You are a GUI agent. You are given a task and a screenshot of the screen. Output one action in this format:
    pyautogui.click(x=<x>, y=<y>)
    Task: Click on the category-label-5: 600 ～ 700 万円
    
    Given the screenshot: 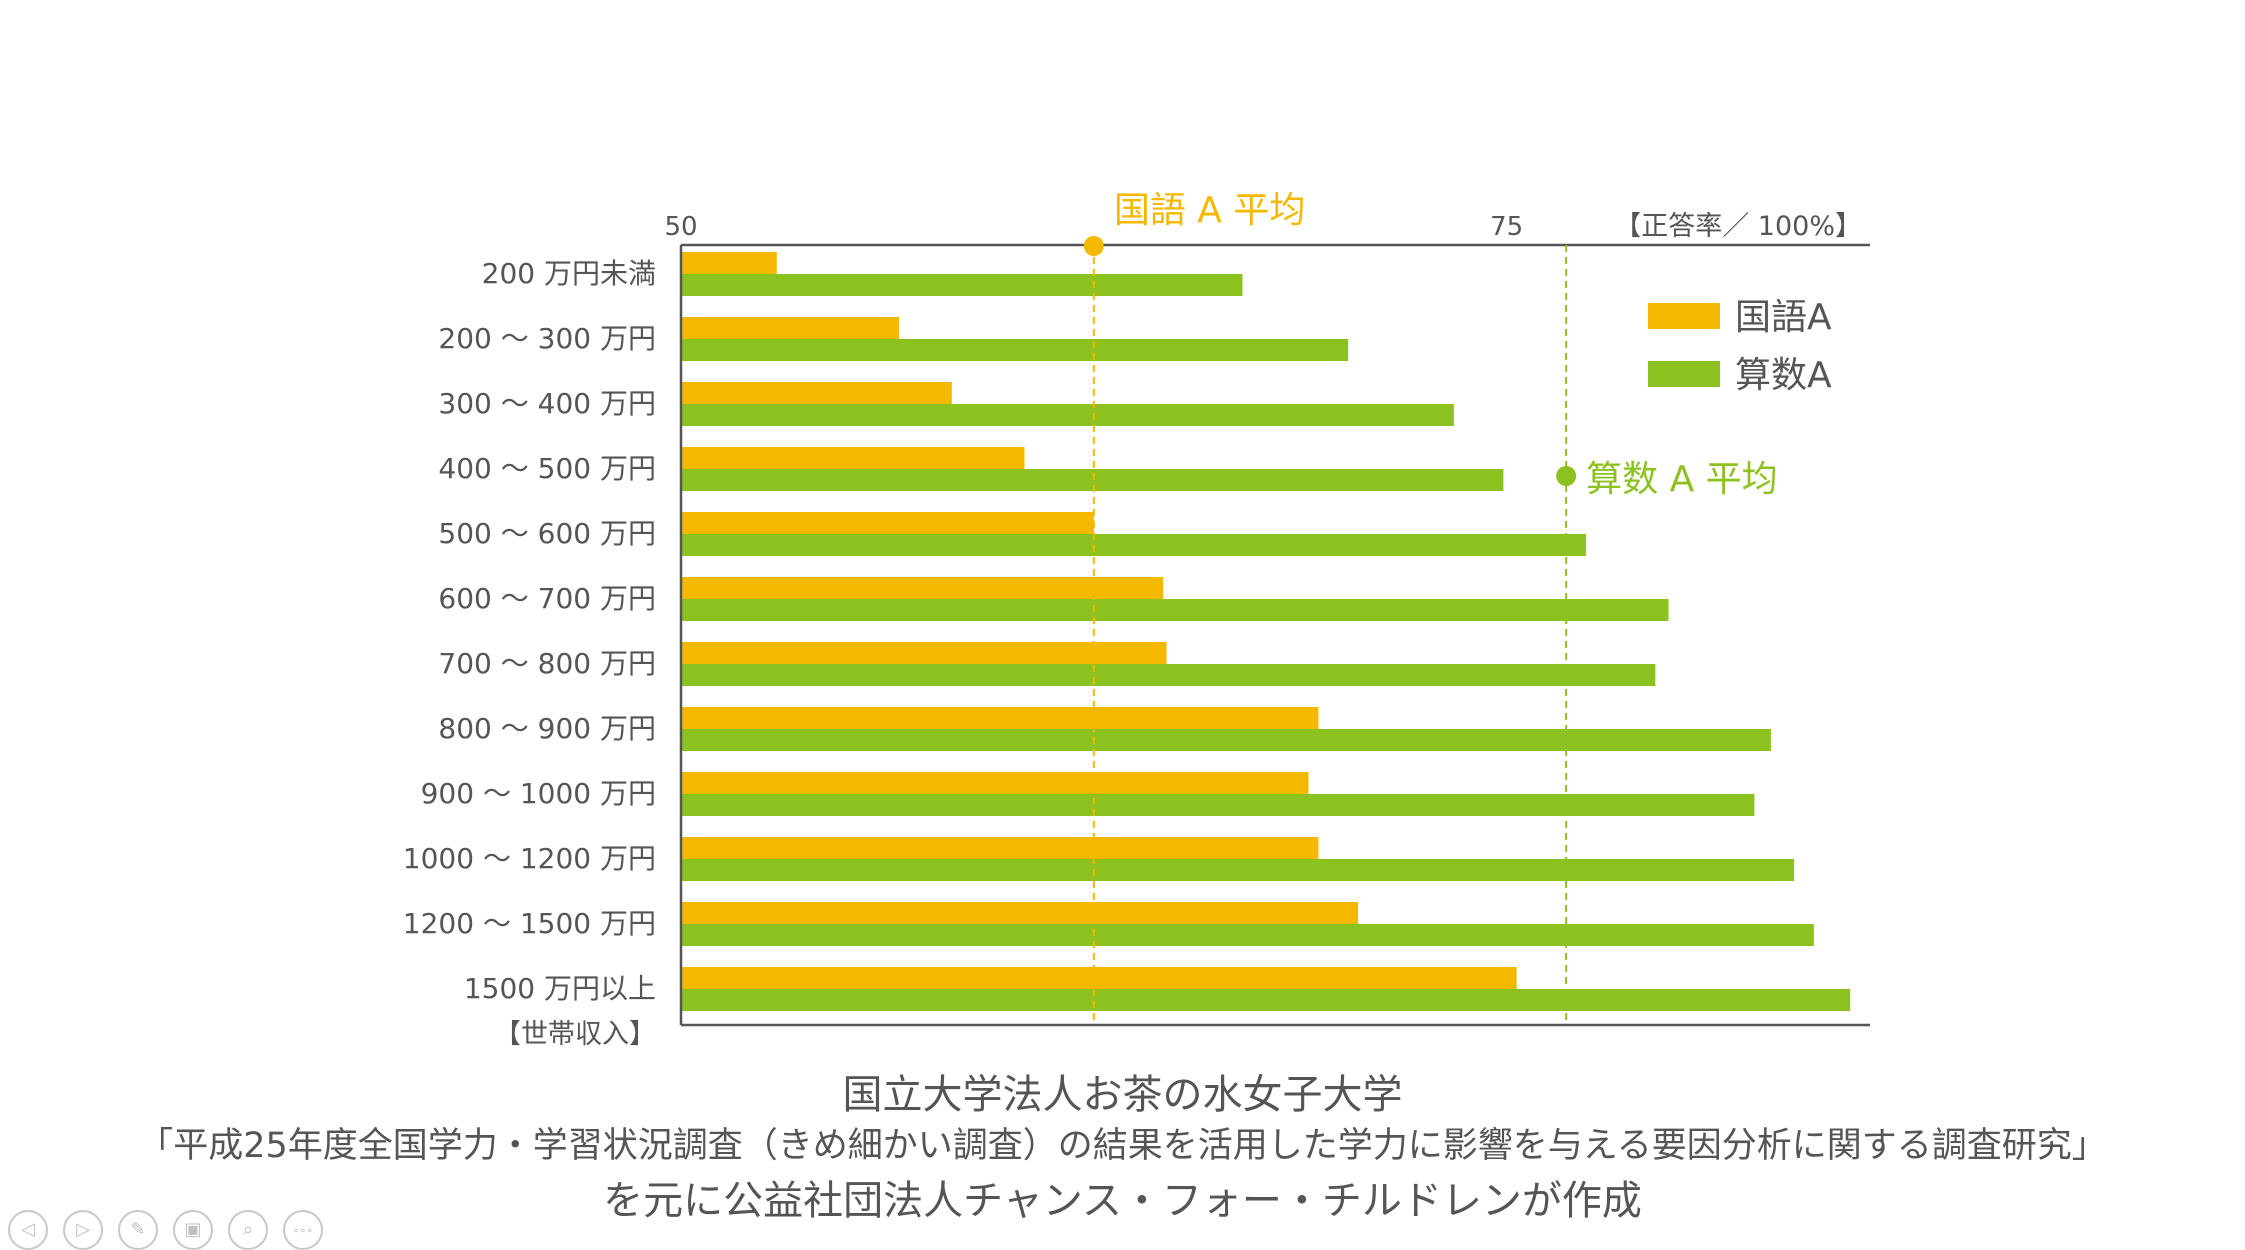 What is the action you would take?
    pyautogui.click(x=547, y=598)
    